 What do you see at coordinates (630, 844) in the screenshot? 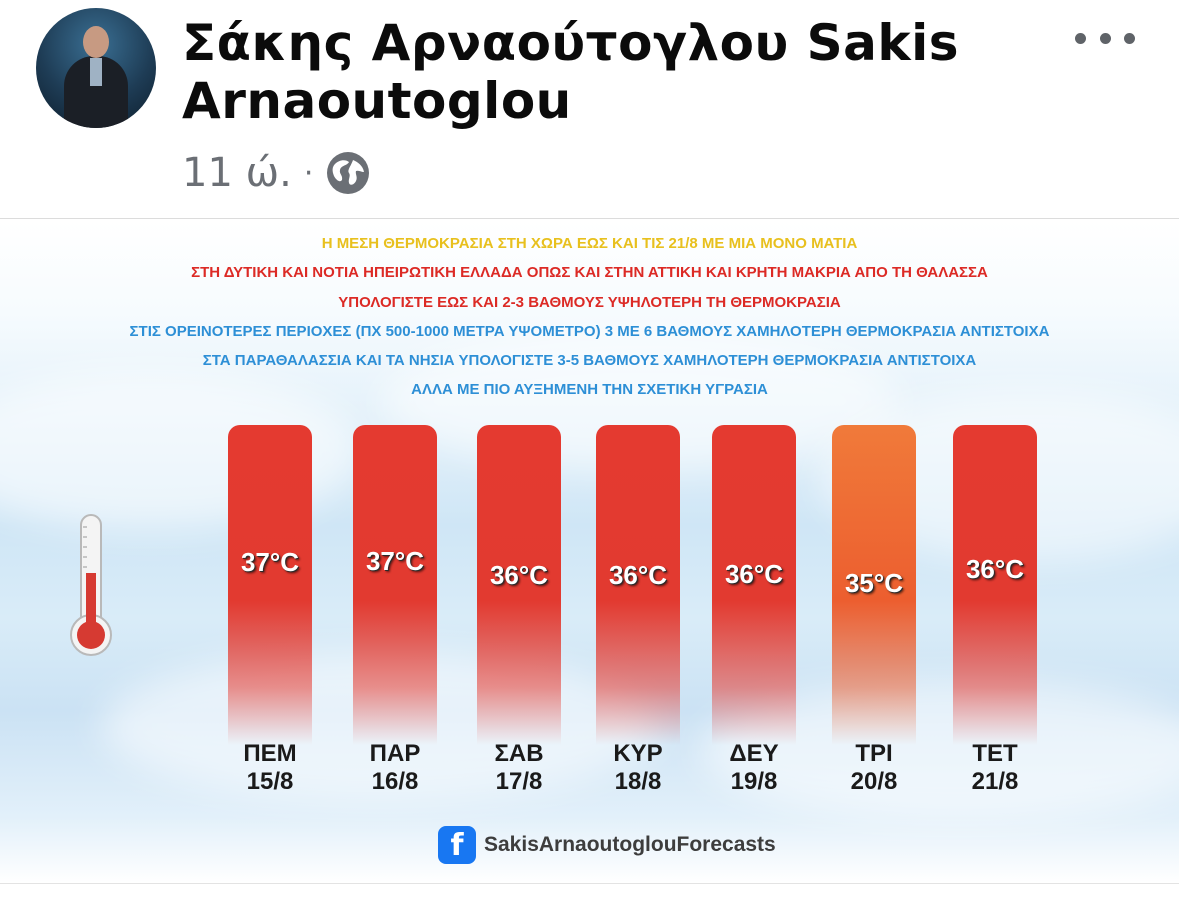
I see `brand-text: SakisArnaoutoglouForecasts` at bounding box center [630, 844].